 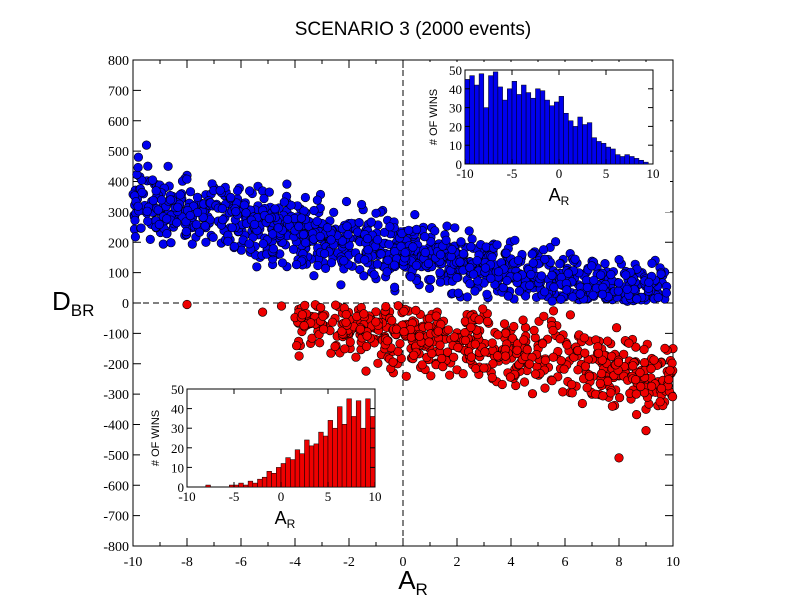 What do you see at coordinates (455, 145) in the screenshot?
I see `inset-blue-y-tick-label: 10` at bounding box center [455, 145].